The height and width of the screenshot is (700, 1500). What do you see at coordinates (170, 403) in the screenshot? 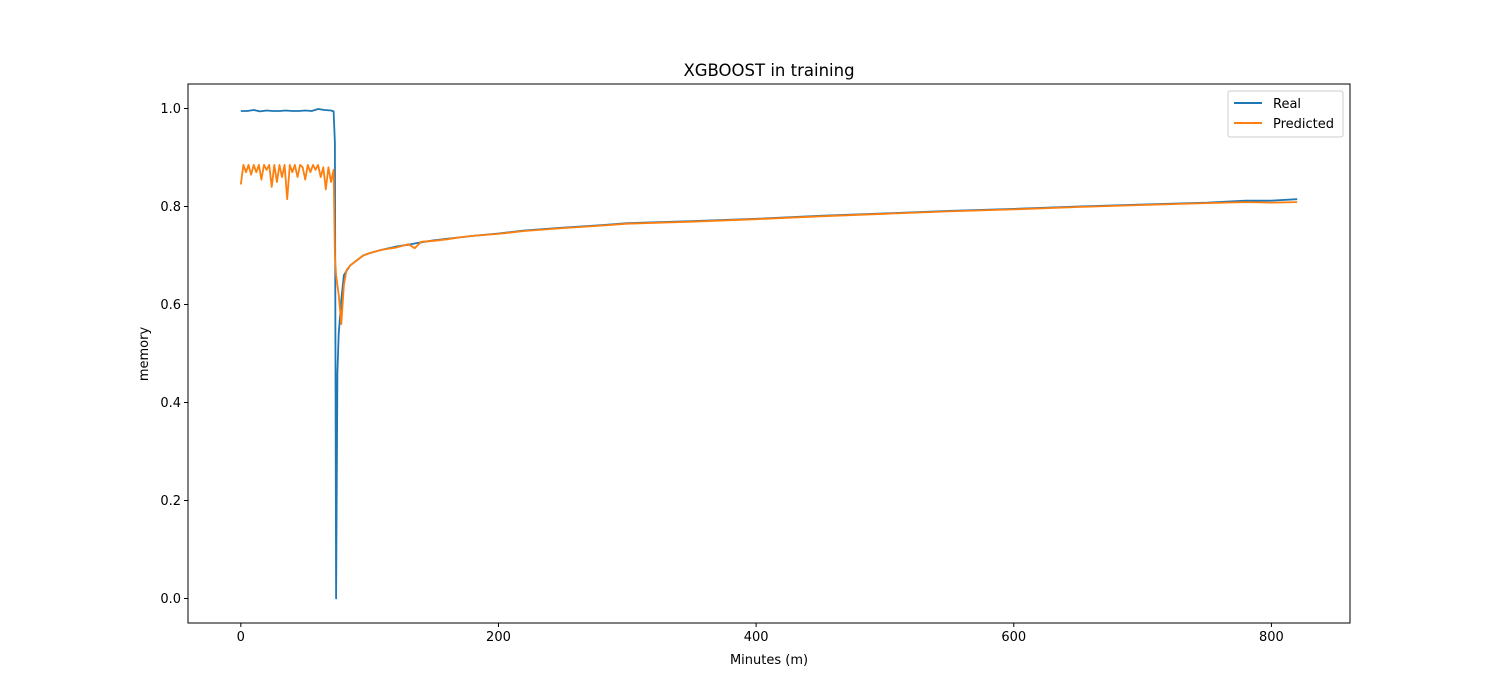
I see `y-tick-label: 0.4` at bounding box center [170, 403].